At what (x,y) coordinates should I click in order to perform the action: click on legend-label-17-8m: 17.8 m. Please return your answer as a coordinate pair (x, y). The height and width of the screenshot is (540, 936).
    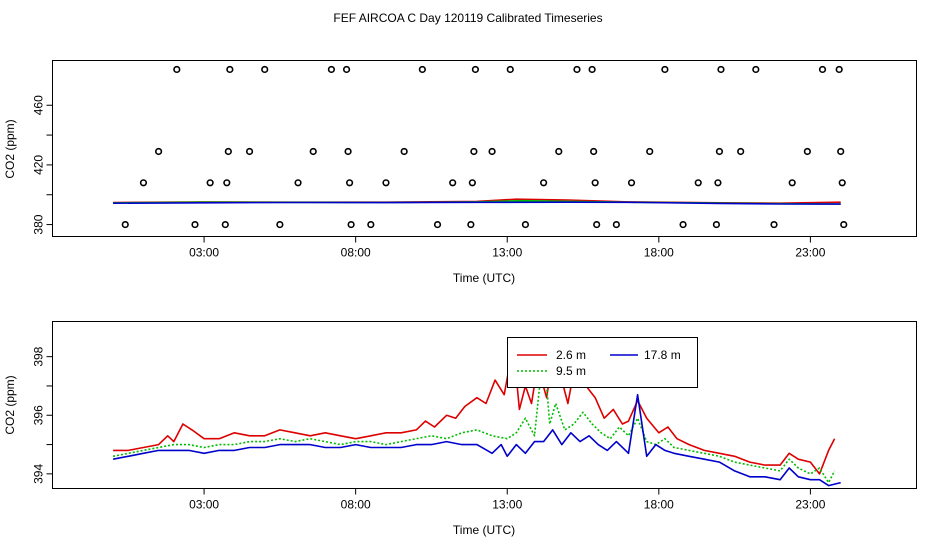
    Looking at the image, I should click on (662, 355).